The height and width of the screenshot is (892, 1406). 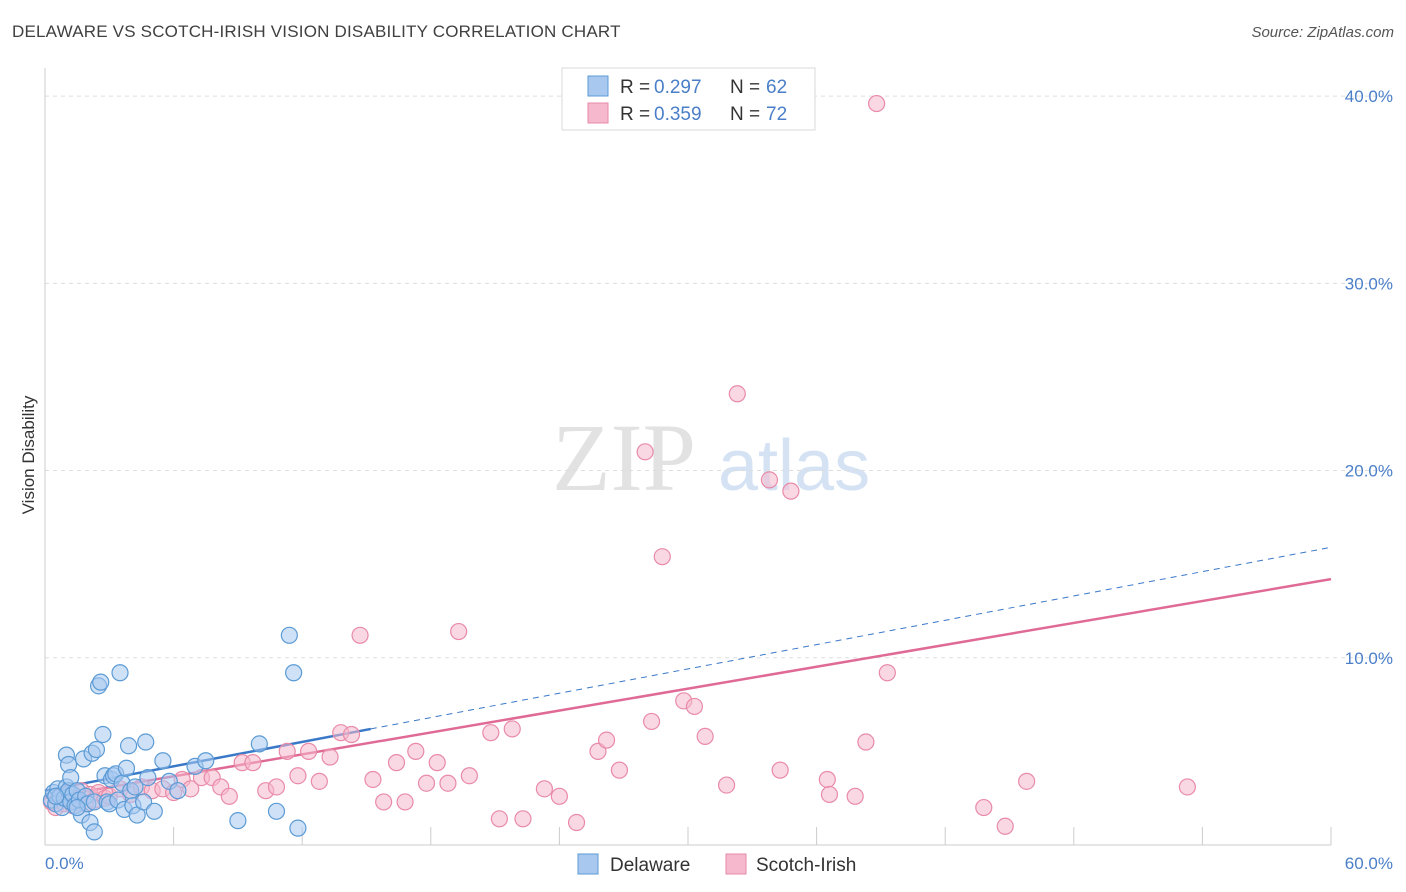 What do you see at coordinates (678, 114) in the screenshot?
I see `legend-r-value-2: 0.359` at bounding box center [678, 114].